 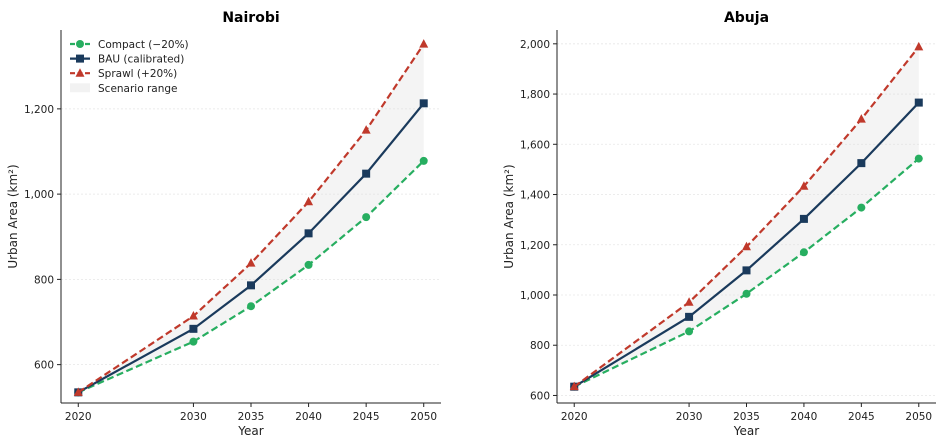 I want to click on legend-label: BAU (calibrated), so click(x=141, y=60).